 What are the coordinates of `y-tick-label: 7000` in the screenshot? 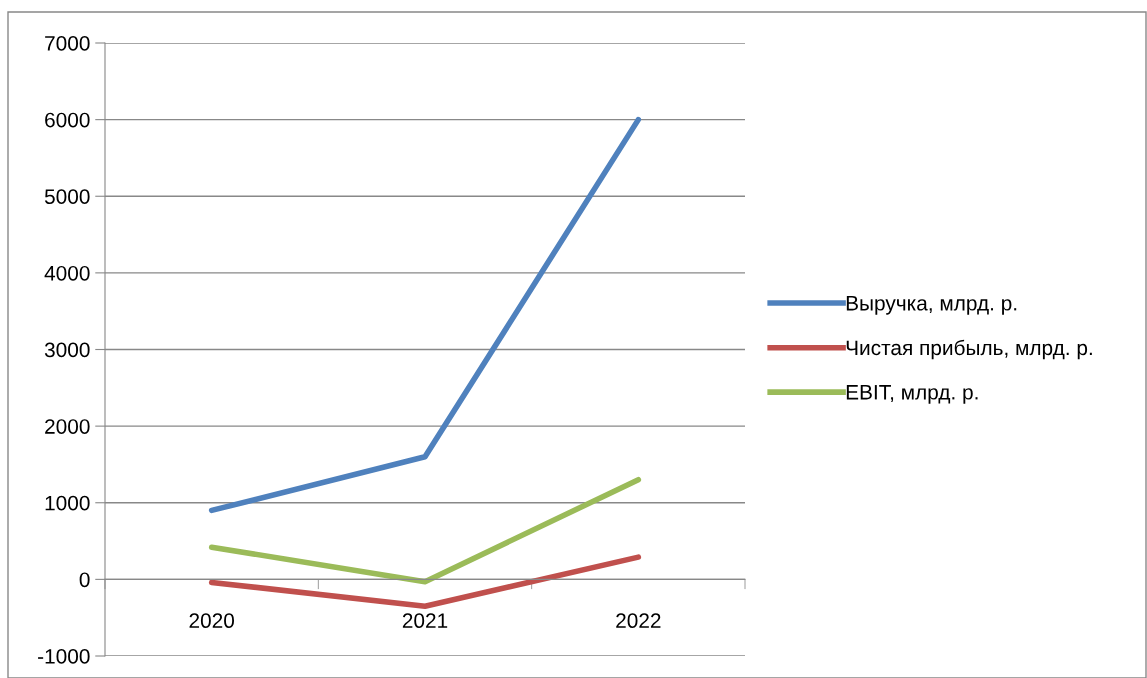 It's located at (67, 43).